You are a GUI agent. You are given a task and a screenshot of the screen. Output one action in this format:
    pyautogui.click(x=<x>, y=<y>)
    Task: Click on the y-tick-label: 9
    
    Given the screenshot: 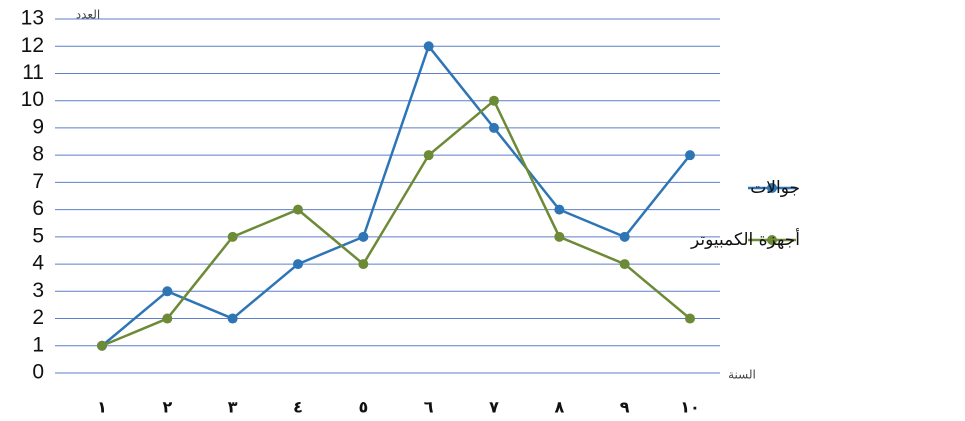 What is the action you would take?
    pyautogui.click(x=38, y=126)
    